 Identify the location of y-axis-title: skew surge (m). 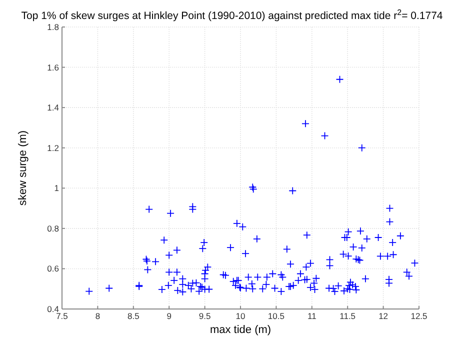
(23, 168).